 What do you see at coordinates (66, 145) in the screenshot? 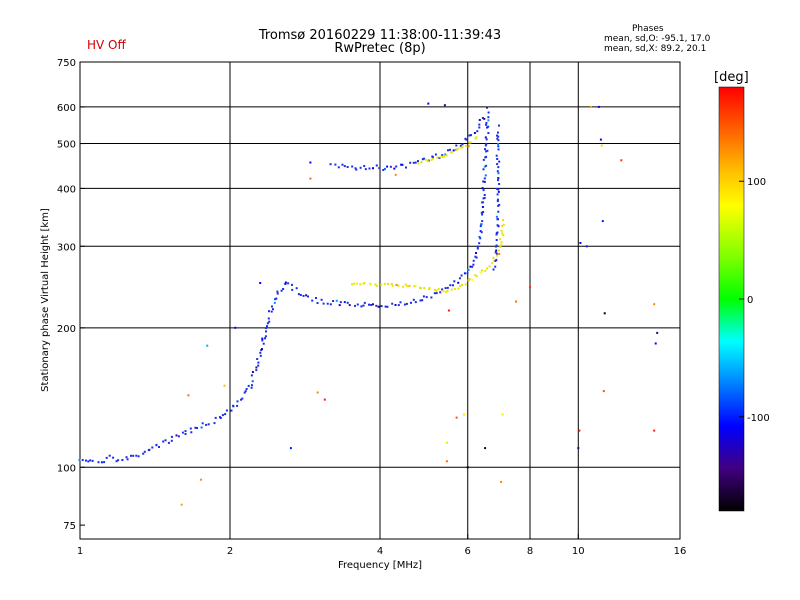
I see `y-tick-label: 500` at bounding box center [66, 145].